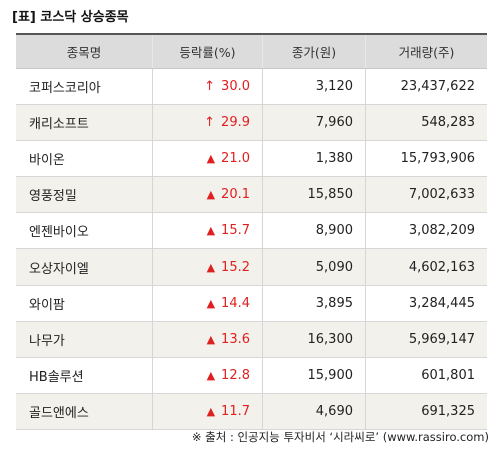 The width and height of the screenshot is (503, 451). What do you see at coordinates (313, 303) in the screenshot?
I see `close-price: 3,895` at bounding box center [313, 303].